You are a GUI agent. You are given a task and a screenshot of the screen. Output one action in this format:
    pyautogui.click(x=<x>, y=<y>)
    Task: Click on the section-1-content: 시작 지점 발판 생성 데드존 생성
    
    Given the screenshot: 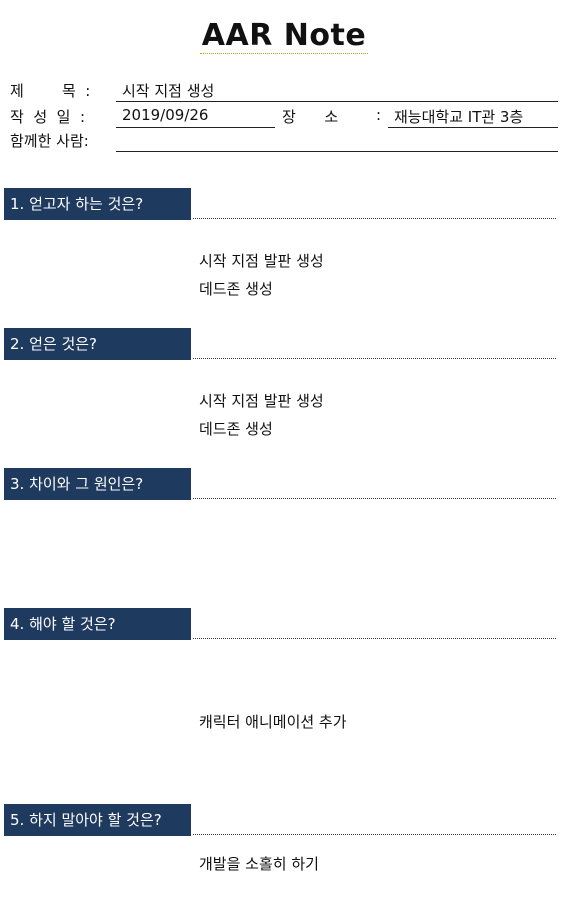 What is the action you would take?
    pyautogui.click(x=261, y=275)
    